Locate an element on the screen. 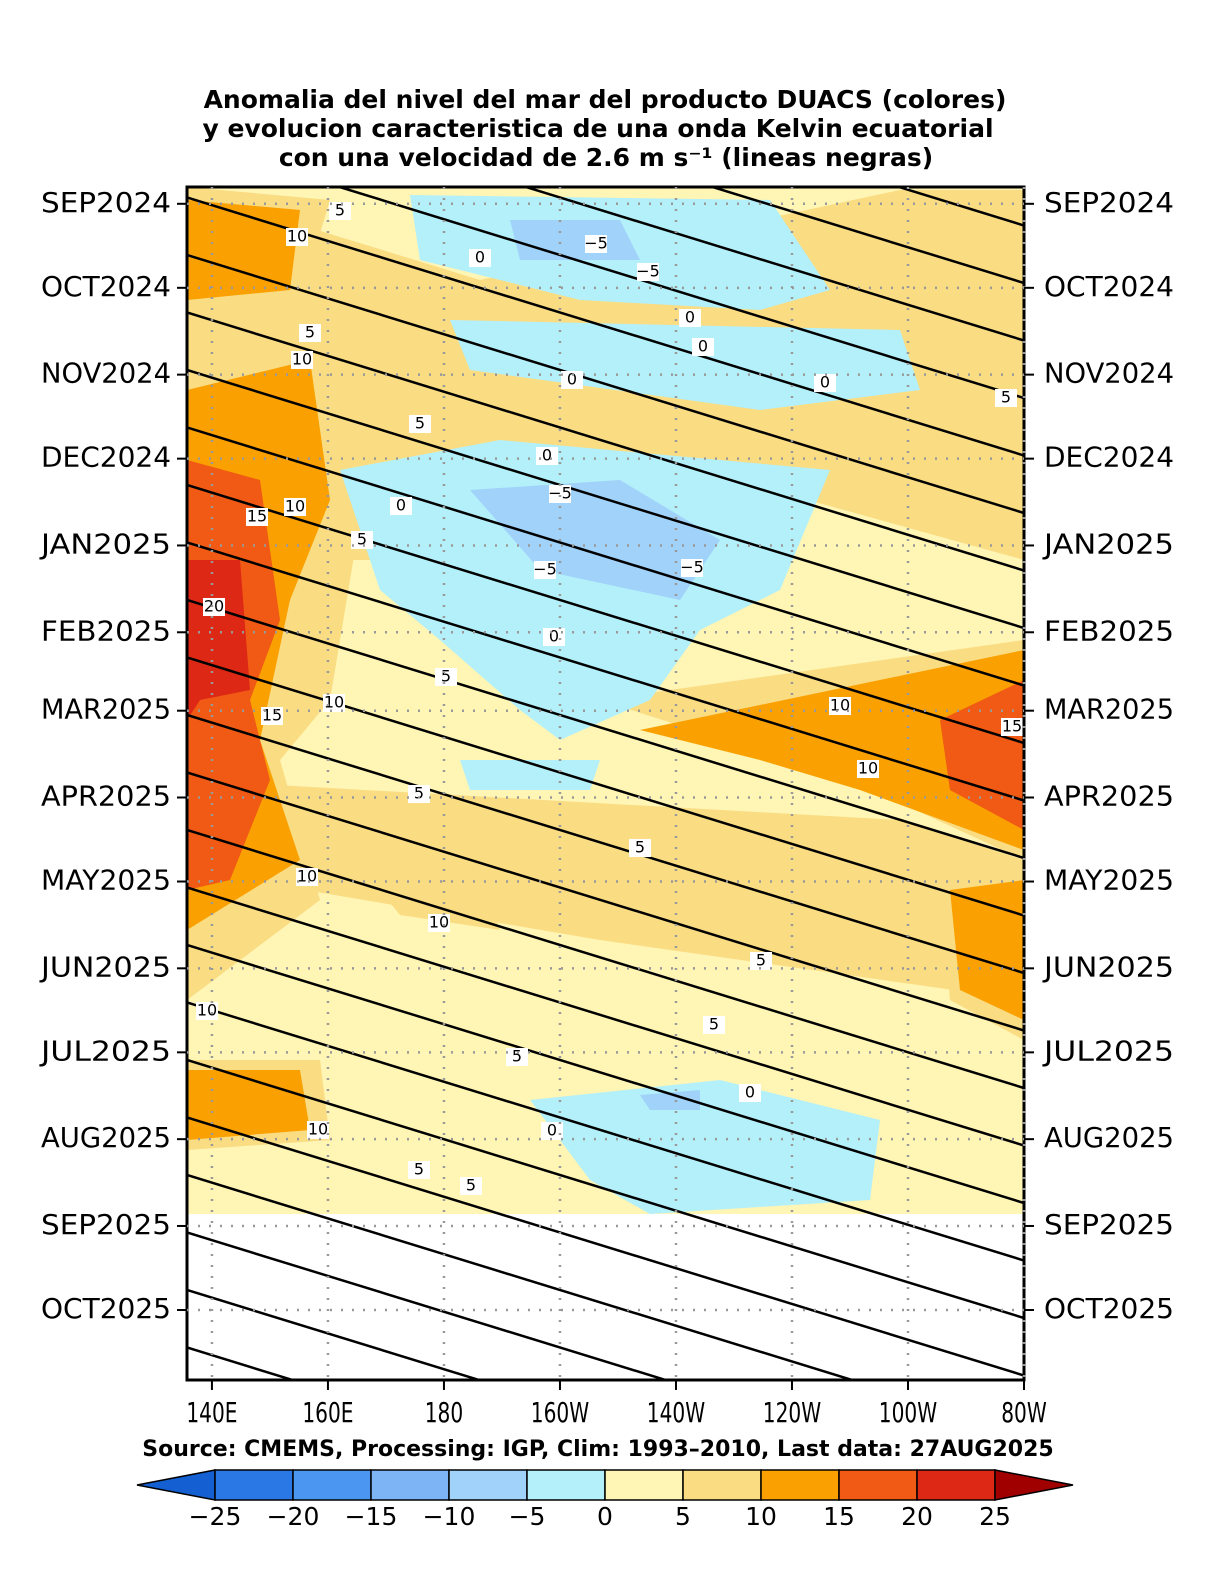 The width and height of the screenshot is (1224, 1588). x-tick-label: 140W is located at coordinates (676, 1412).